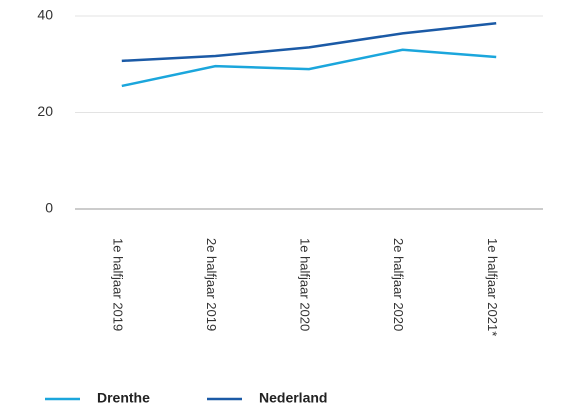 The image size is (573, 408). Describe the element at coordinates (45, 111) in the screenshot. I see `y-tick-label: 20` at that location.